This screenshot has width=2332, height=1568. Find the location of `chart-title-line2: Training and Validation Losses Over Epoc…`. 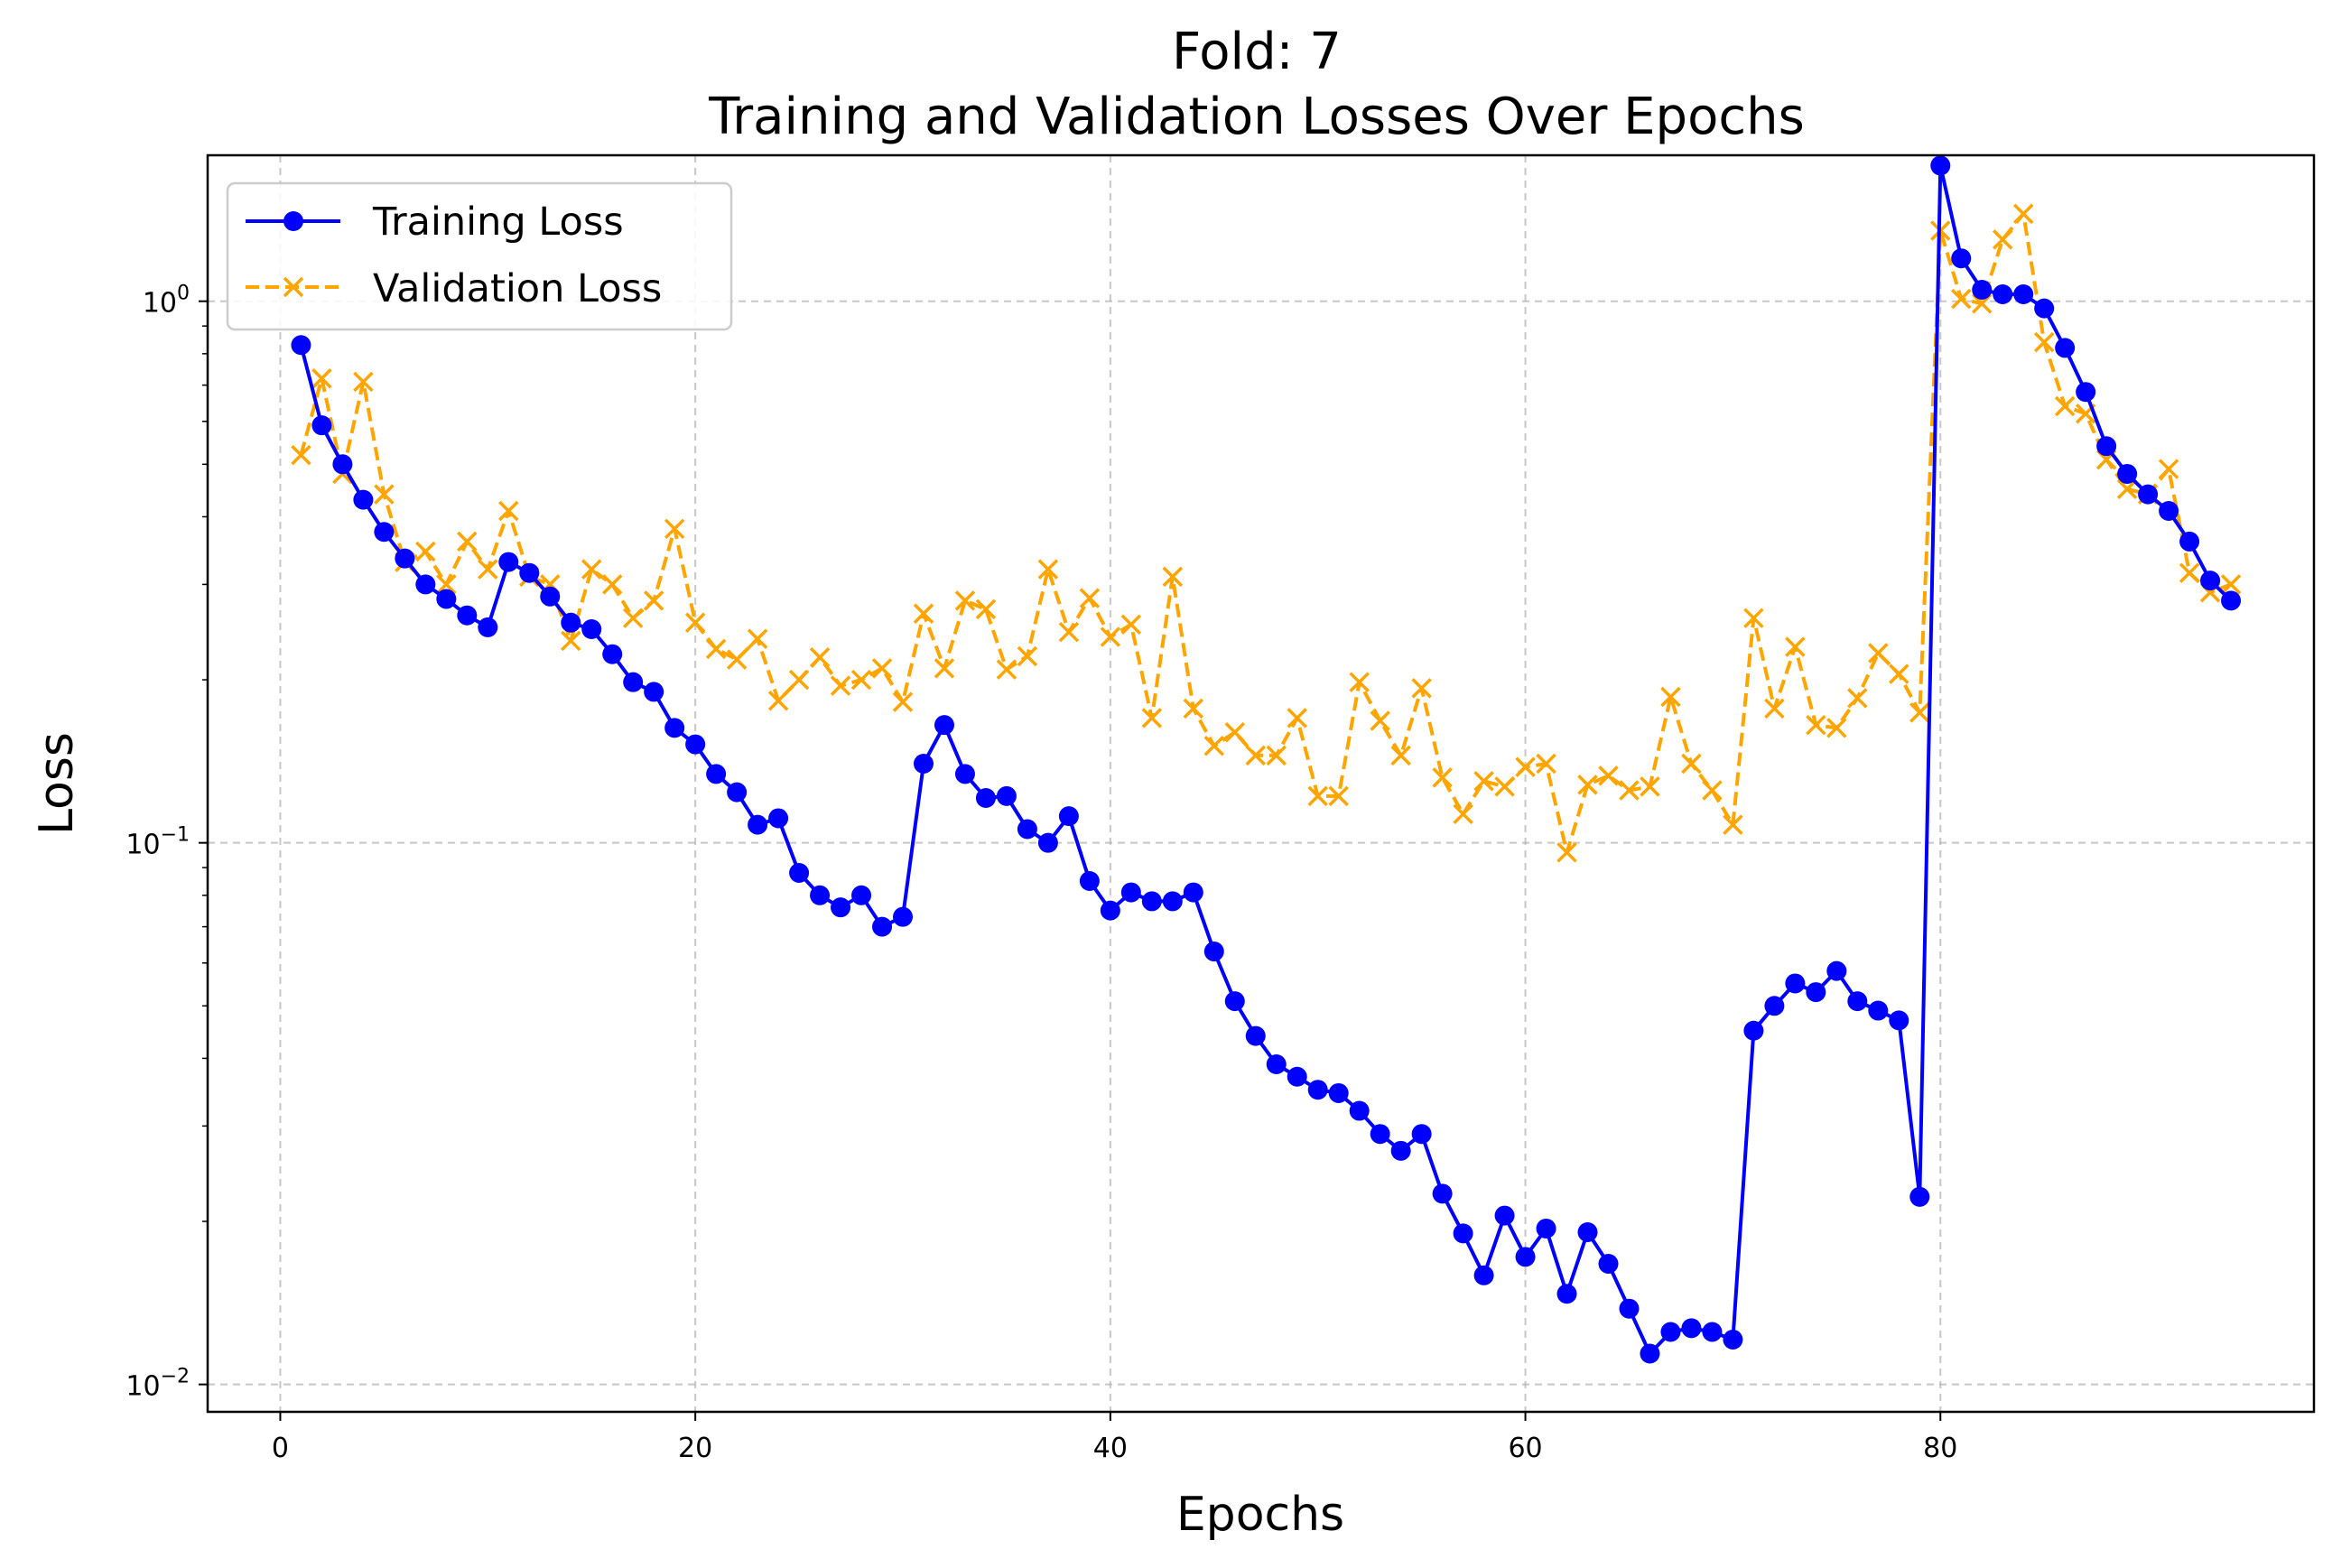

chart-title-line2: Training and Validation Losses Over Epoc… is located at coordinates (1256, 117).